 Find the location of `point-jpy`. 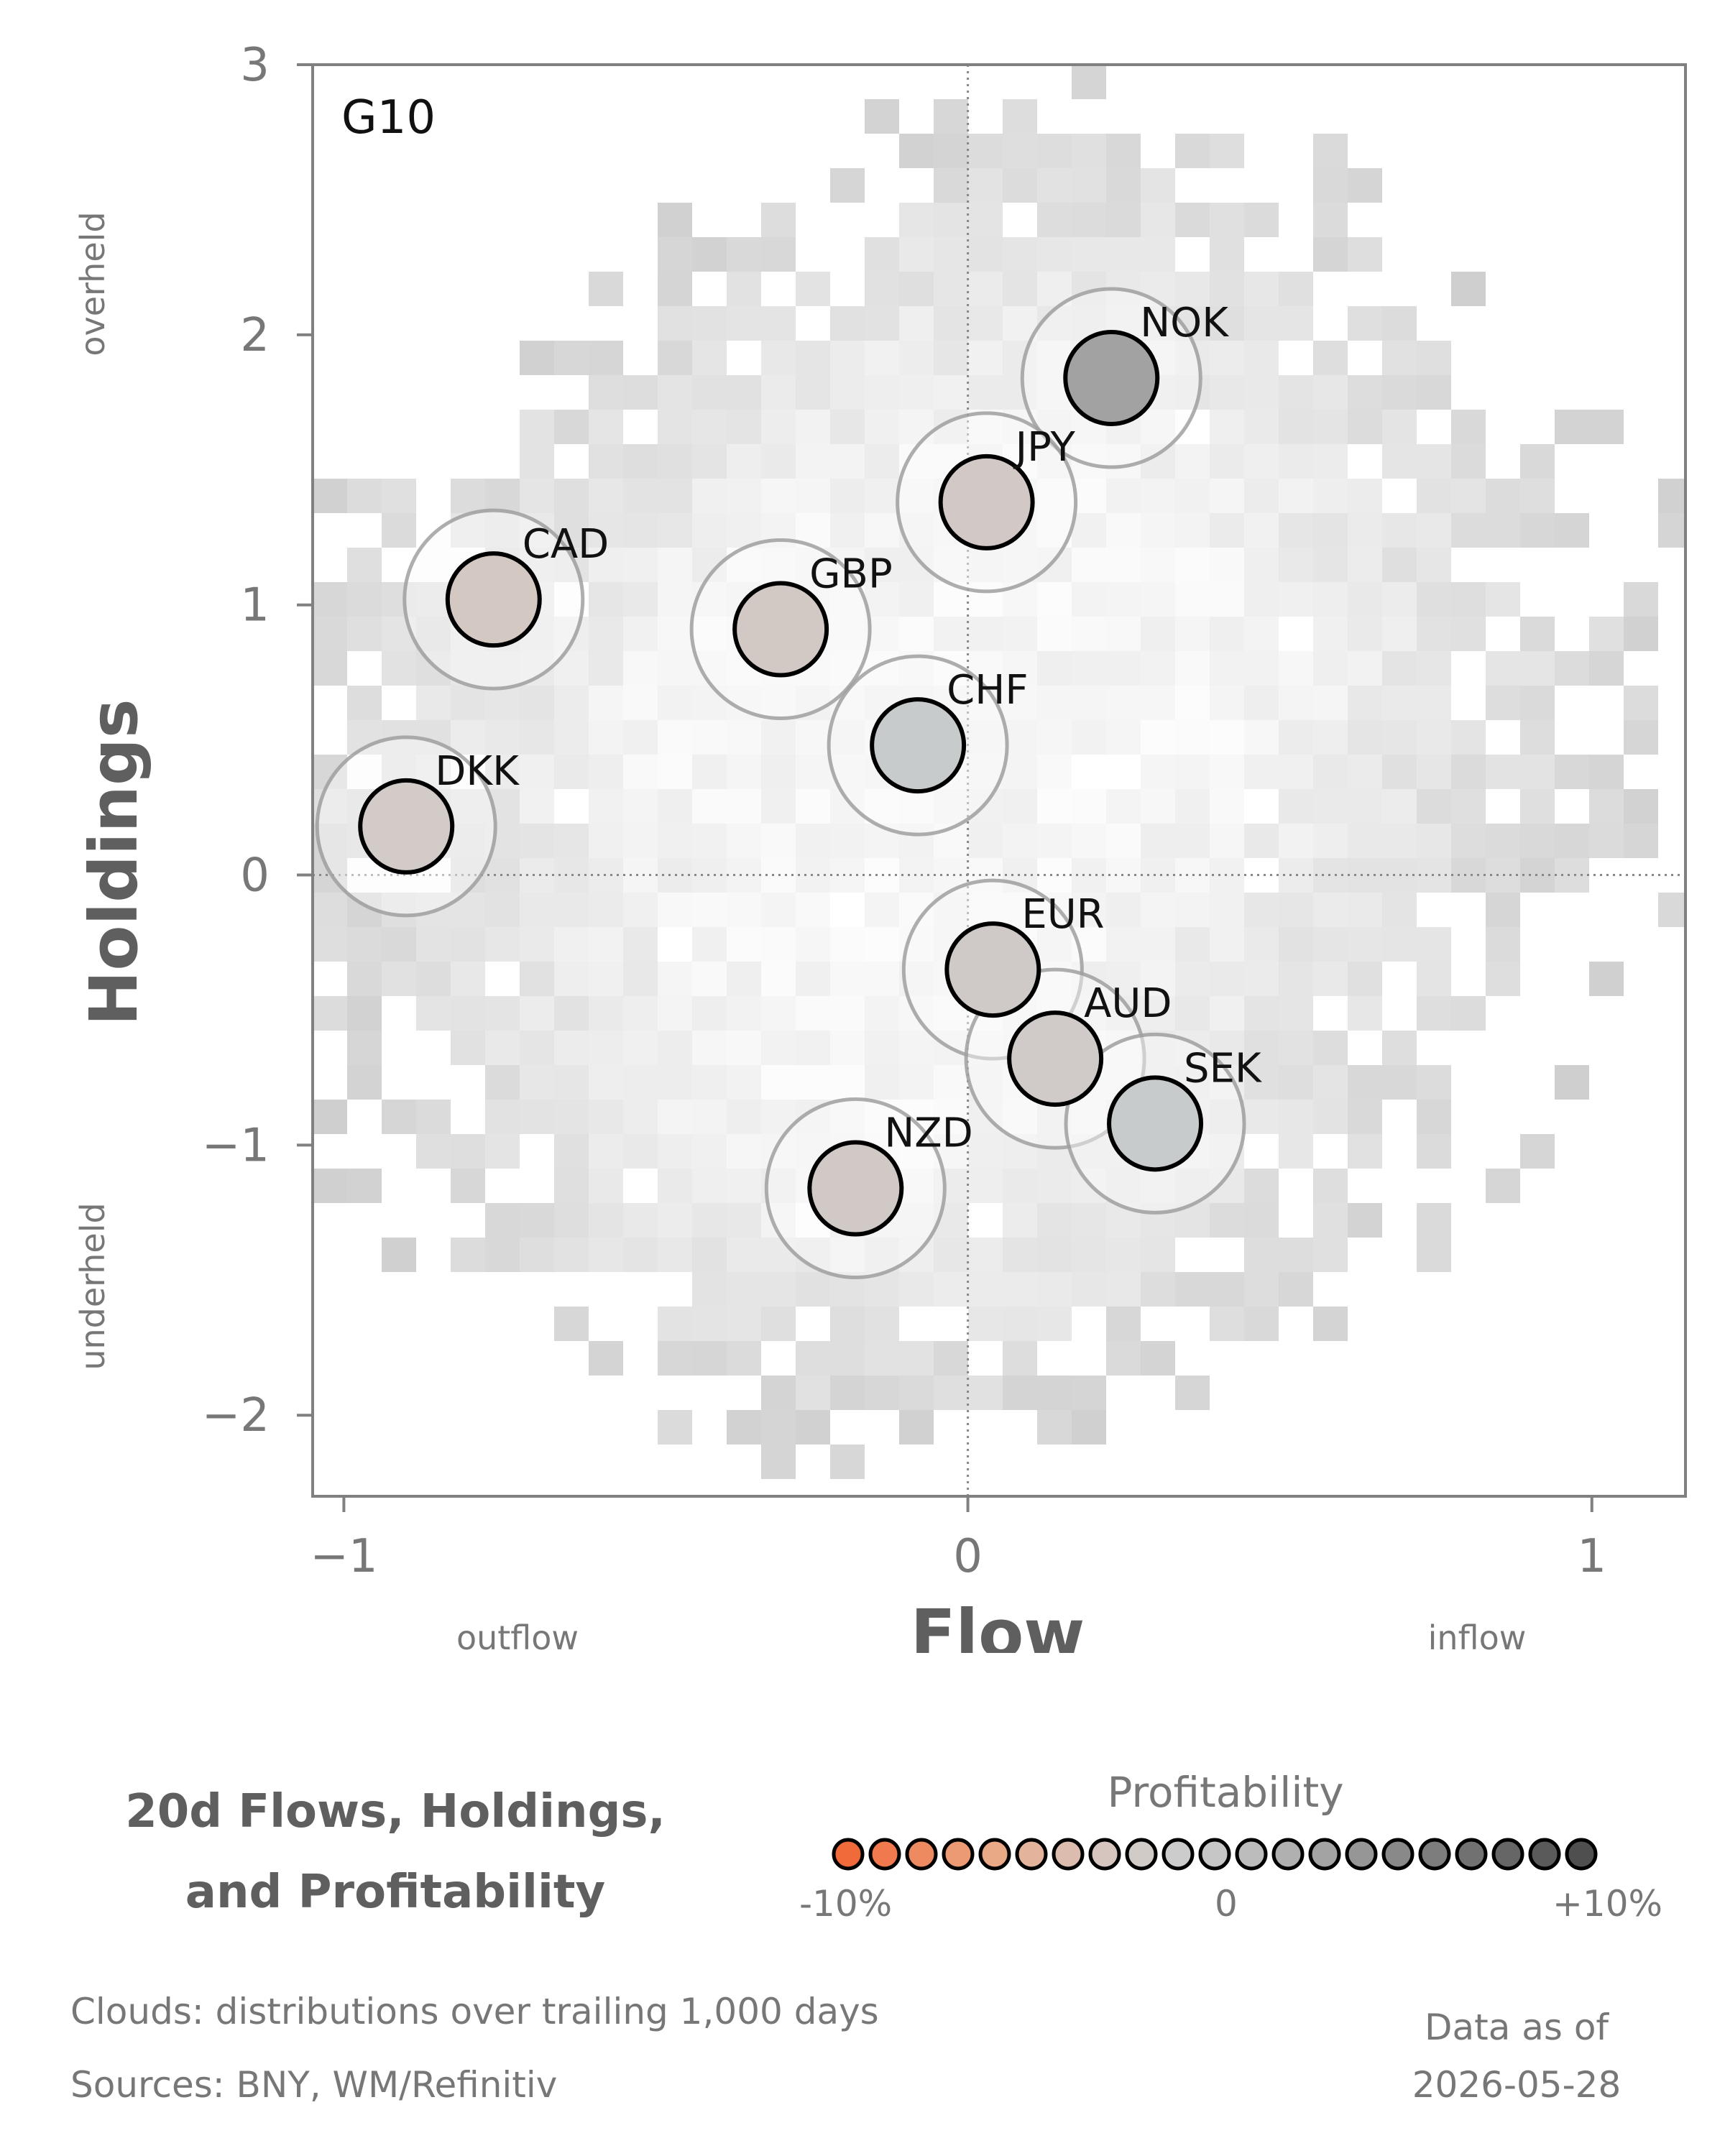

point-jpy is located at coordinates (986, 502).